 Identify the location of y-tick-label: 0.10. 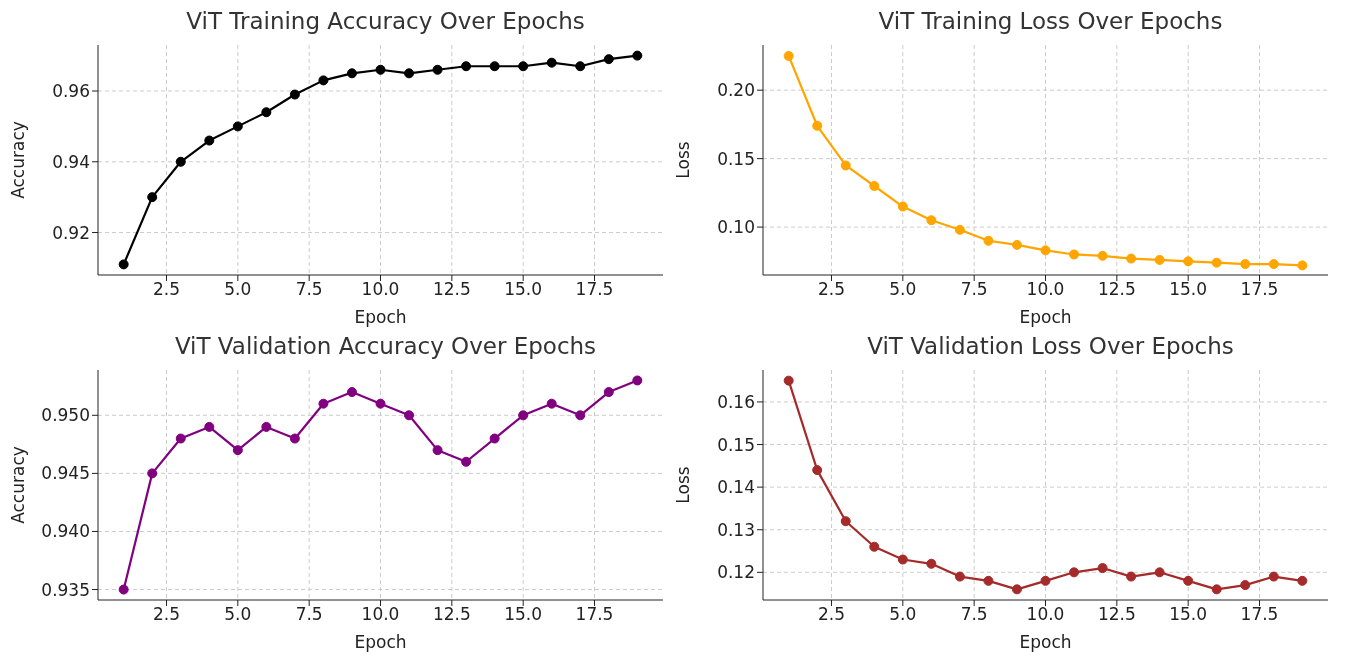
(736, 227).